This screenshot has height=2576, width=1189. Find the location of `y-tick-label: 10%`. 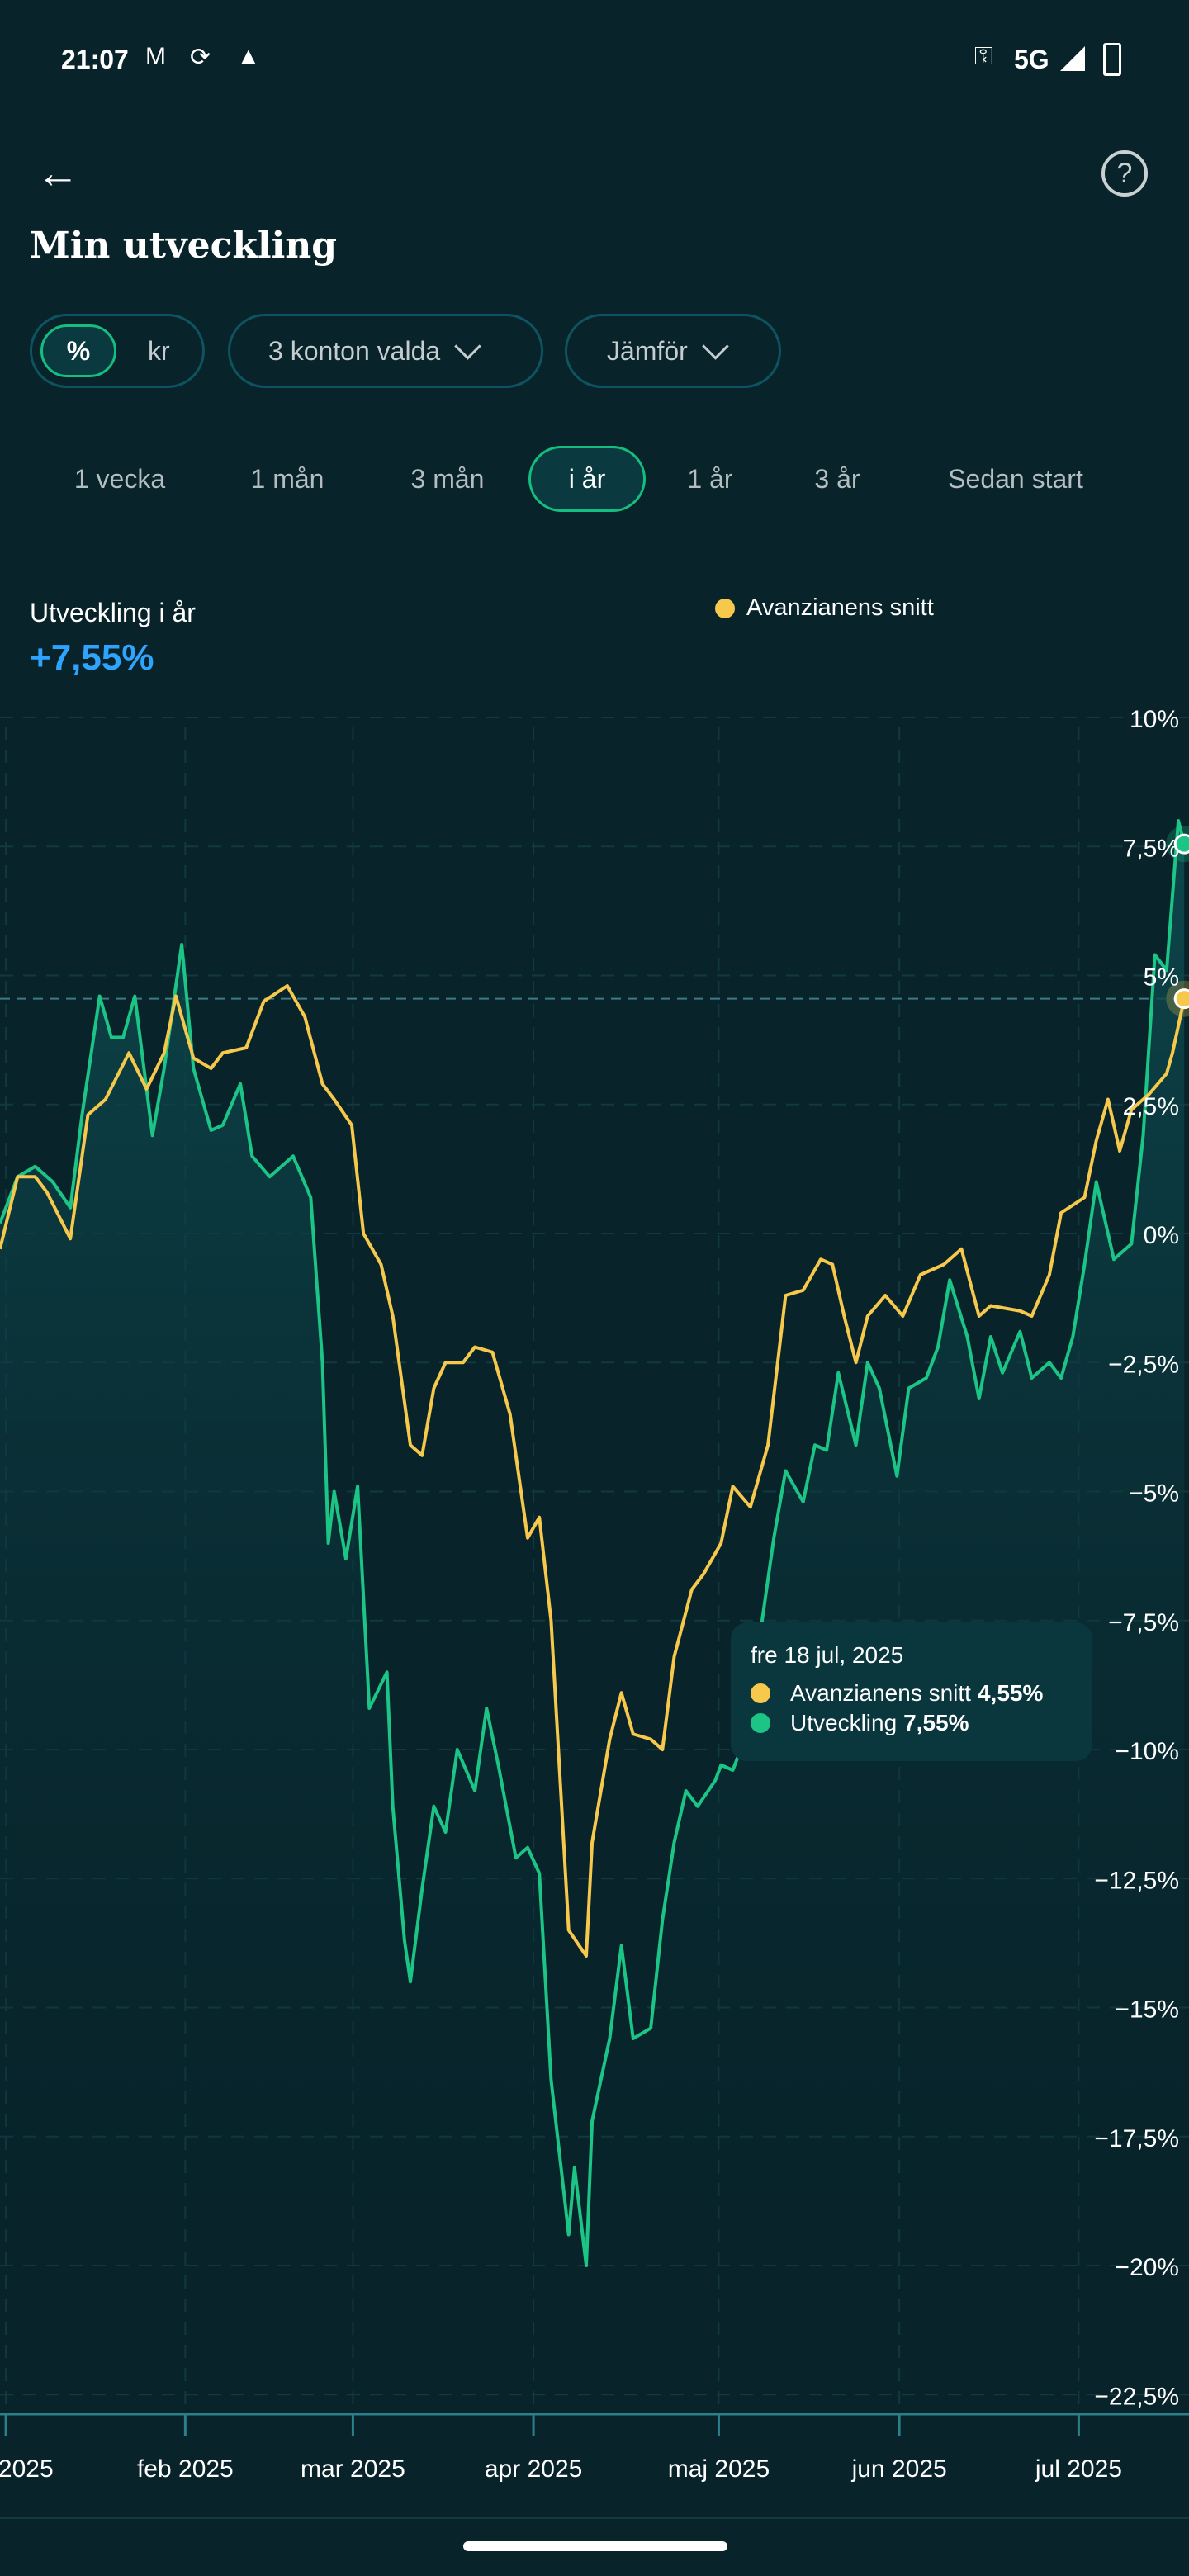

y-tick-label: 10% is located at coordinates (1154, 719).